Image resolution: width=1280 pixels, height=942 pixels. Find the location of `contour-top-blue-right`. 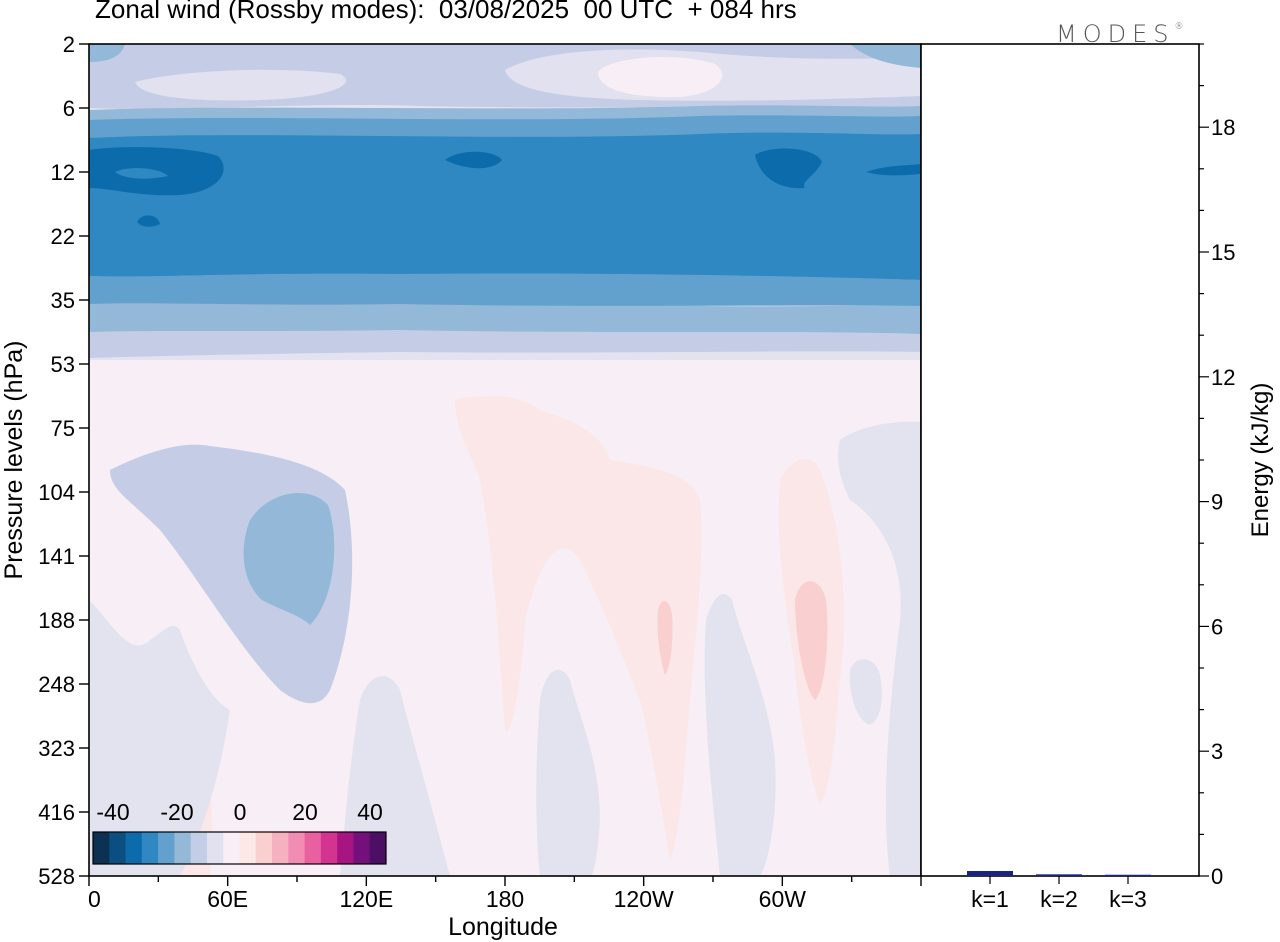

contour-top-blue-right is located at coordinates (885, 56).